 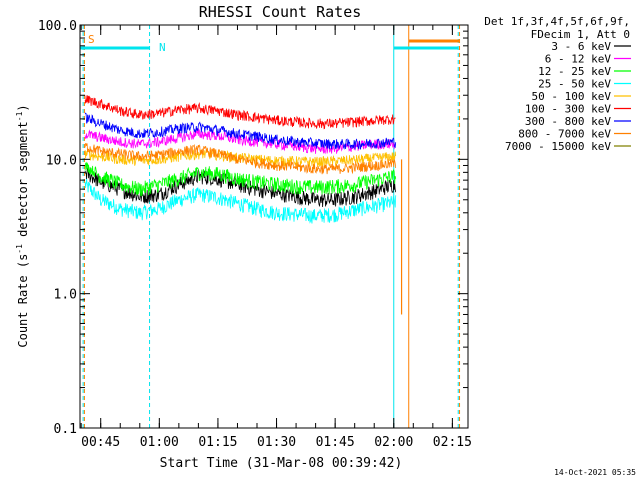 What do you see at coordinates (393, 442) in the screenshot?
I see `x-tick-label-5: 02:00` at bounding box center [393, 442].